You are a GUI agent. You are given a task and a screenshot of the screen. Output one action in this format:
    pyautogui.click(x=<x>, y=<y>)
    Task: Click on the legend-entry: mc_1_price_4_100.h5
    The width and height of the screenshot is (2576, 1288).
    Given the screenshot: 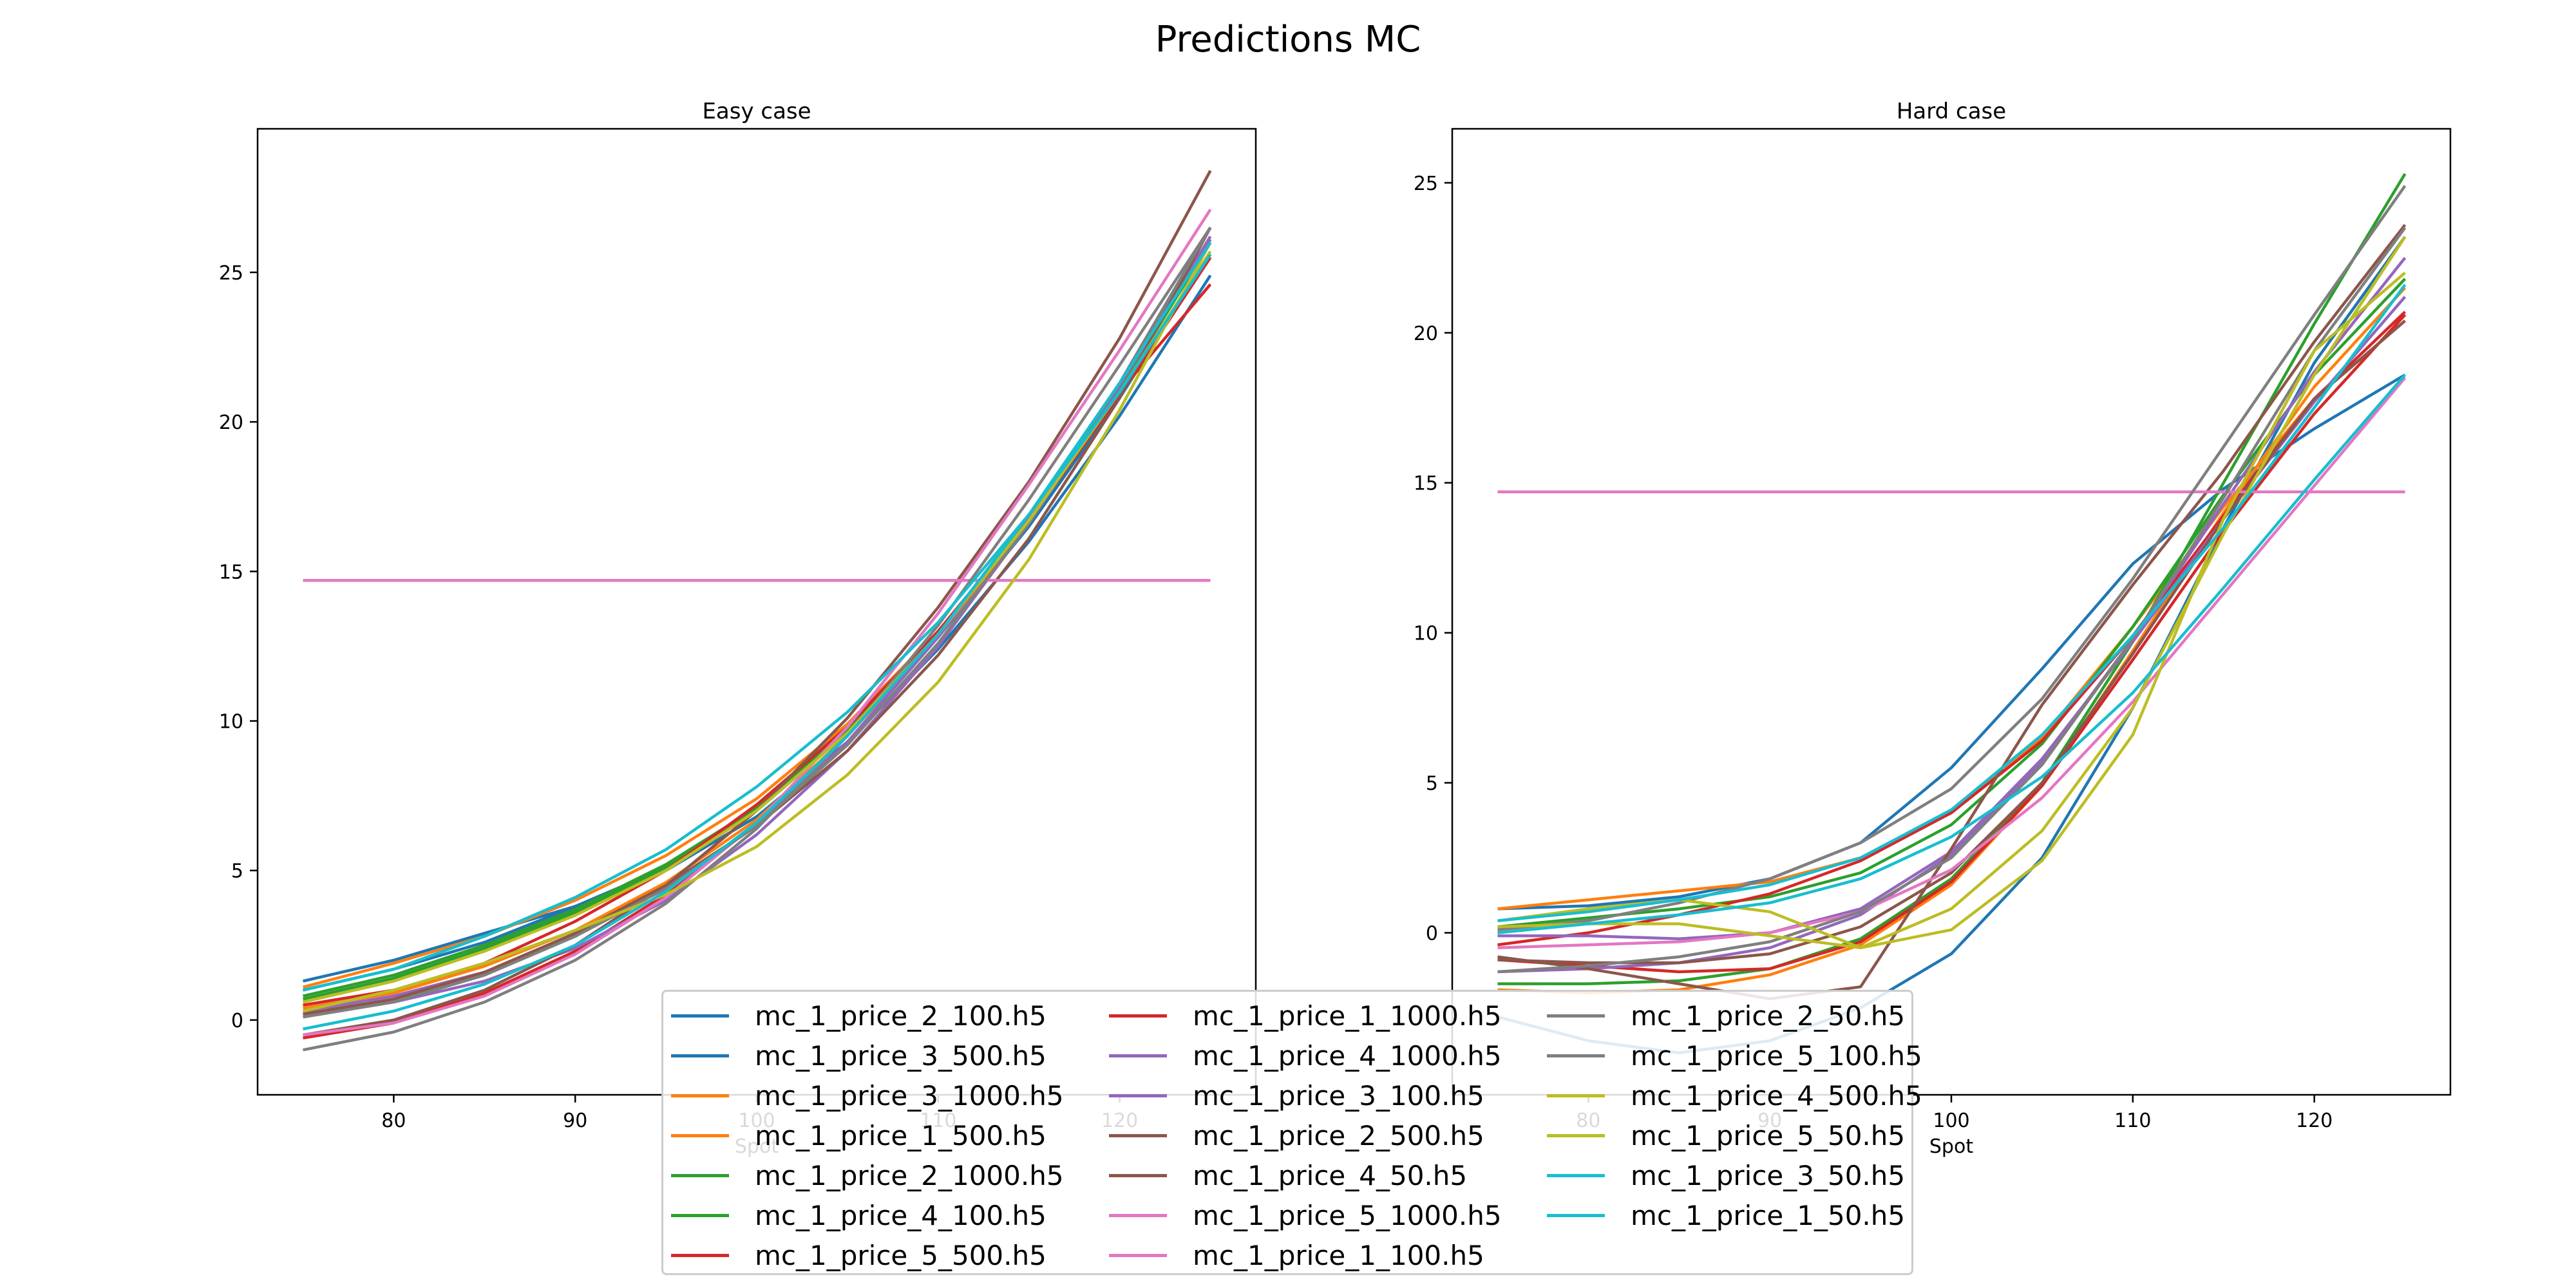 What is the action you would take?
    pyautogui.click(x=890, y=1215)
    